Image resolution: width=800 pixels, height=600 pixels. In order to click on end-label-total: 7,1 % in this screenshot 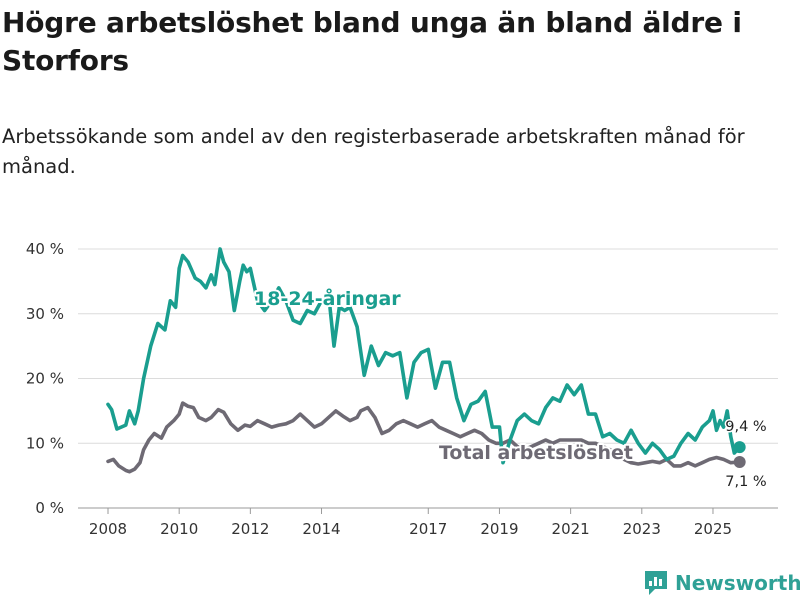, I will do `click(745, 482)`.